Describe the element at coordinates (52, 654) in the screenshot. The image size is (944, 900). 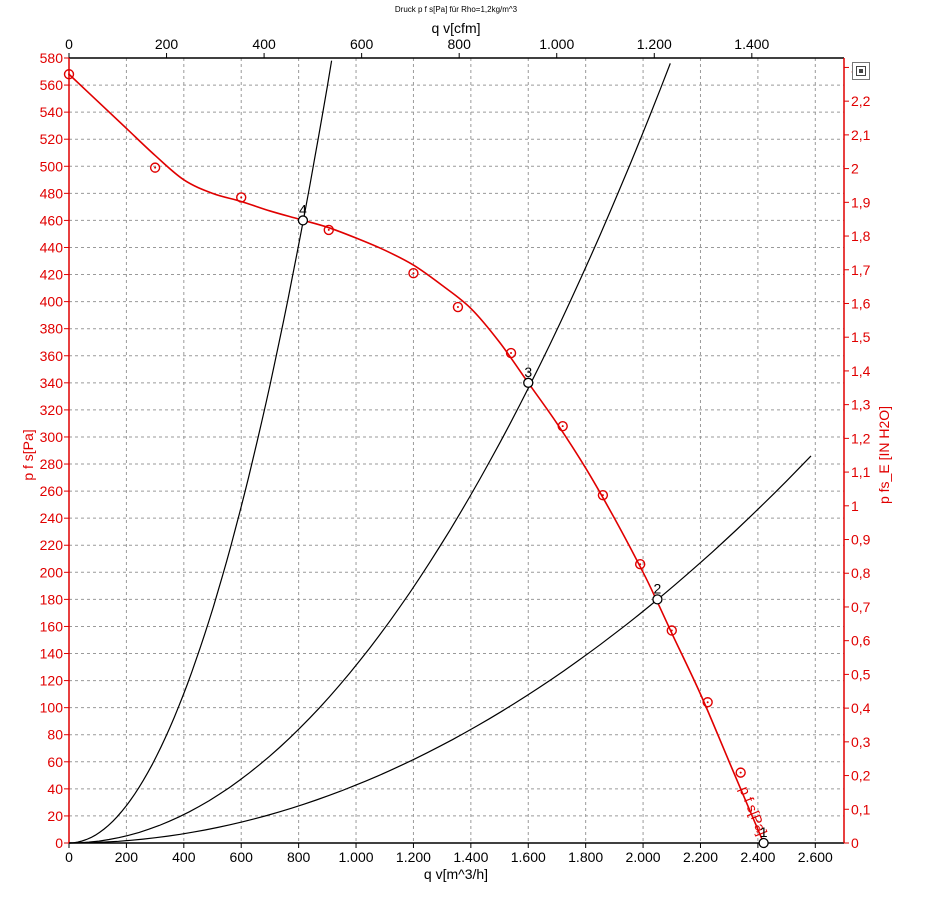
I see `y-tick-label: 140` at that location.